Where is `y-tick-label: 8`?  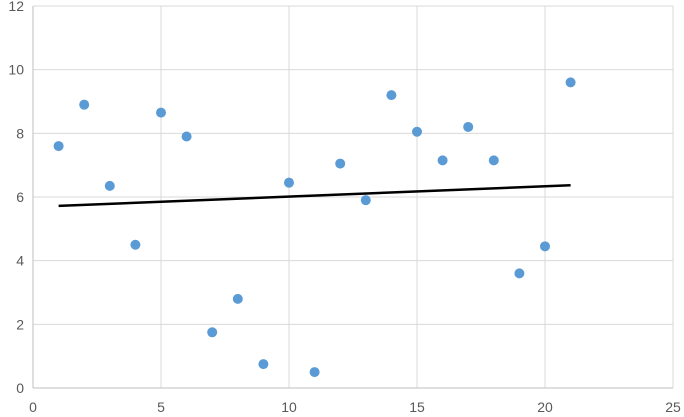
y-tick-label: 8 is located at coordinates (20, 133).